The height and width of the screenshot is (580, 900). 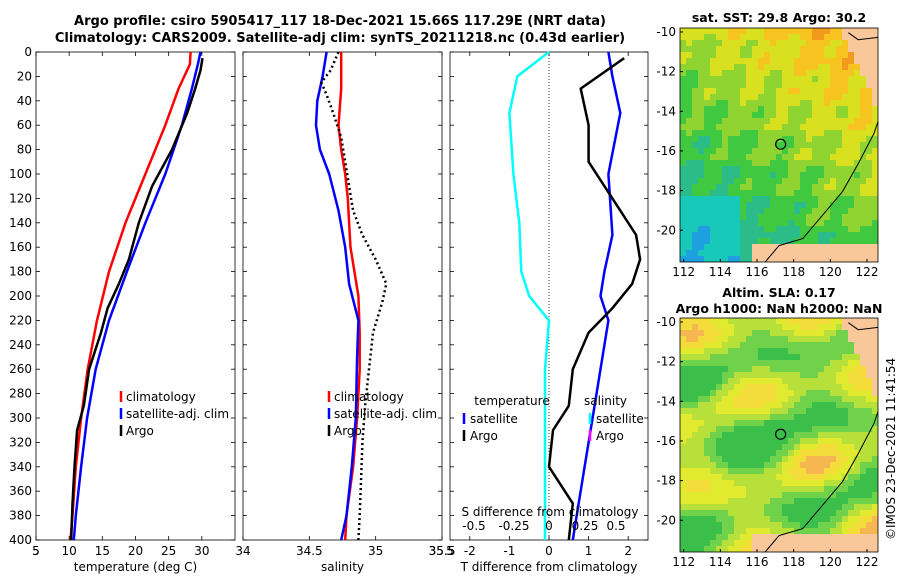 I want to click on lat-tick-label: -16, so click(x=666, y=151).